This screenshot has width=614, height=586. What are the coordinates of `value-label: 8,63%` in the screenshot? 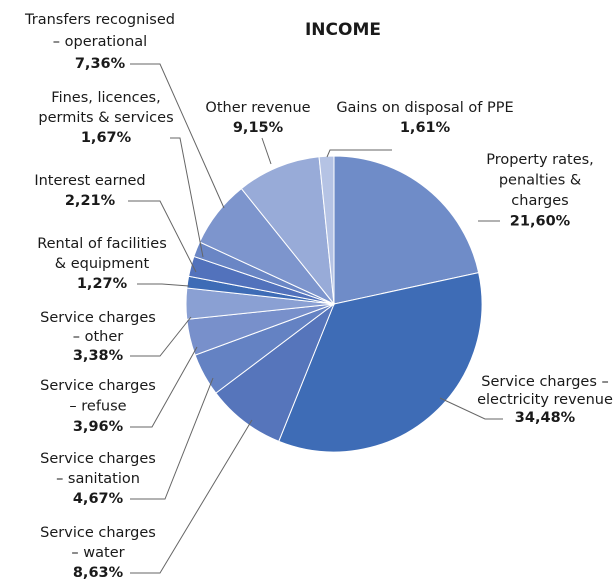 It's located at (98, 573).